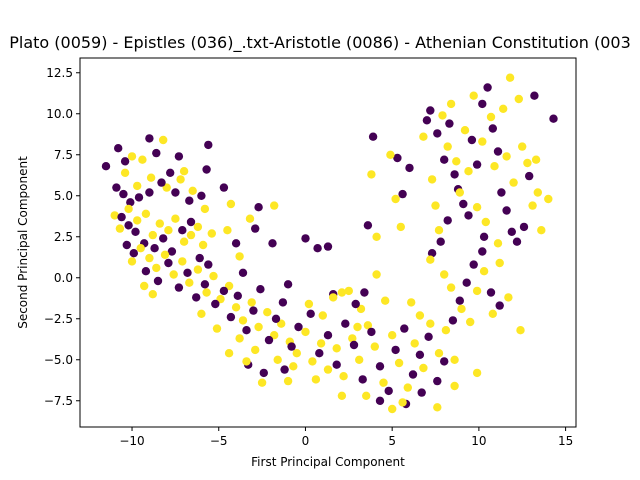 This screenshot has width=640, height=480. I want to click on y-tick-label: −7.5, so click(58, 401).